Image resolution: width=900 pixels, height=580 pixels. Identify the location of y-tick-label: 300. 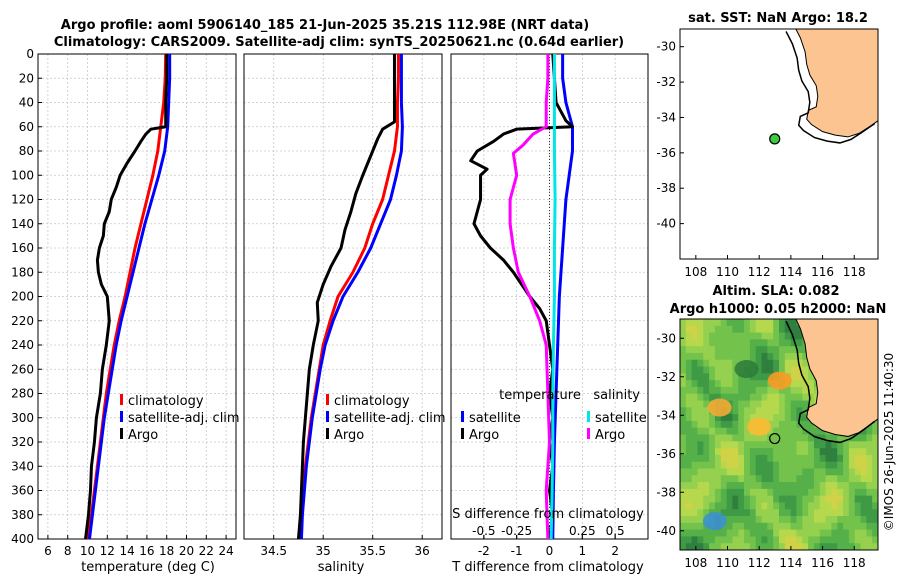
(22, 418).